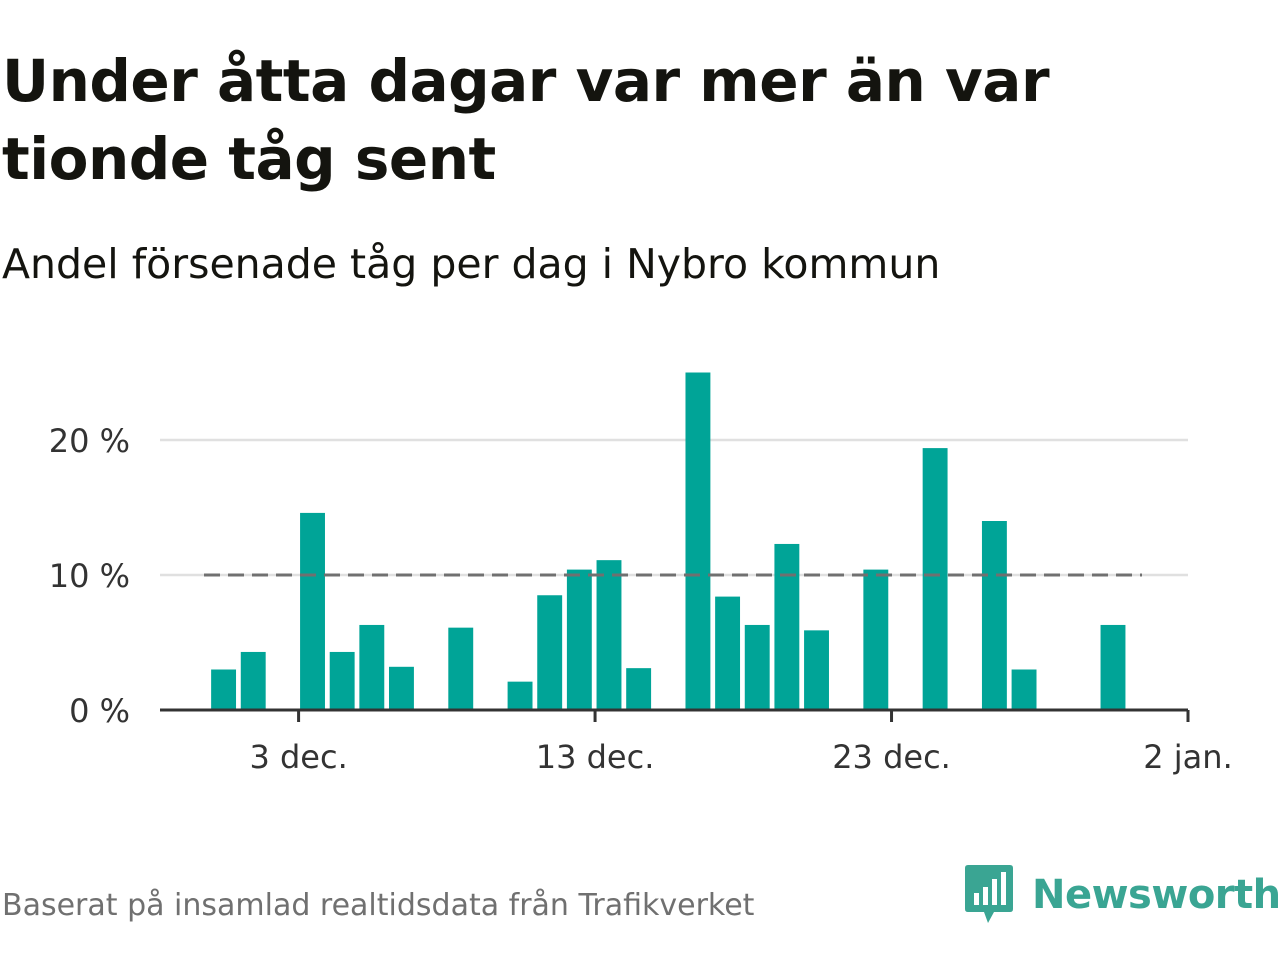  Describe the element at coordinates (1187, 757) in the screenshot. I see `x-tick-label: 2 jan.` at that location.